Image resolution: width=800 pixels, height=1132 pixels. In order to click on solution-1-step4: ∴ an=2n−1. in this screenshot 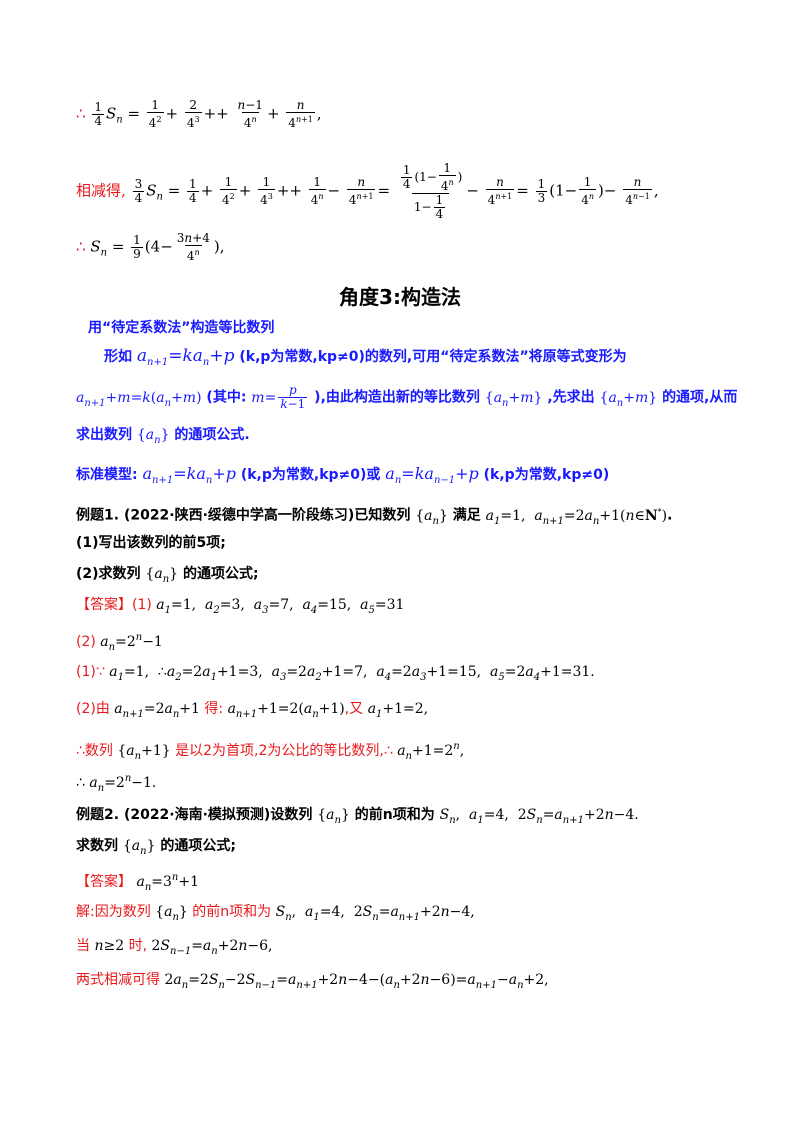, I will do `click(116, 783)`.